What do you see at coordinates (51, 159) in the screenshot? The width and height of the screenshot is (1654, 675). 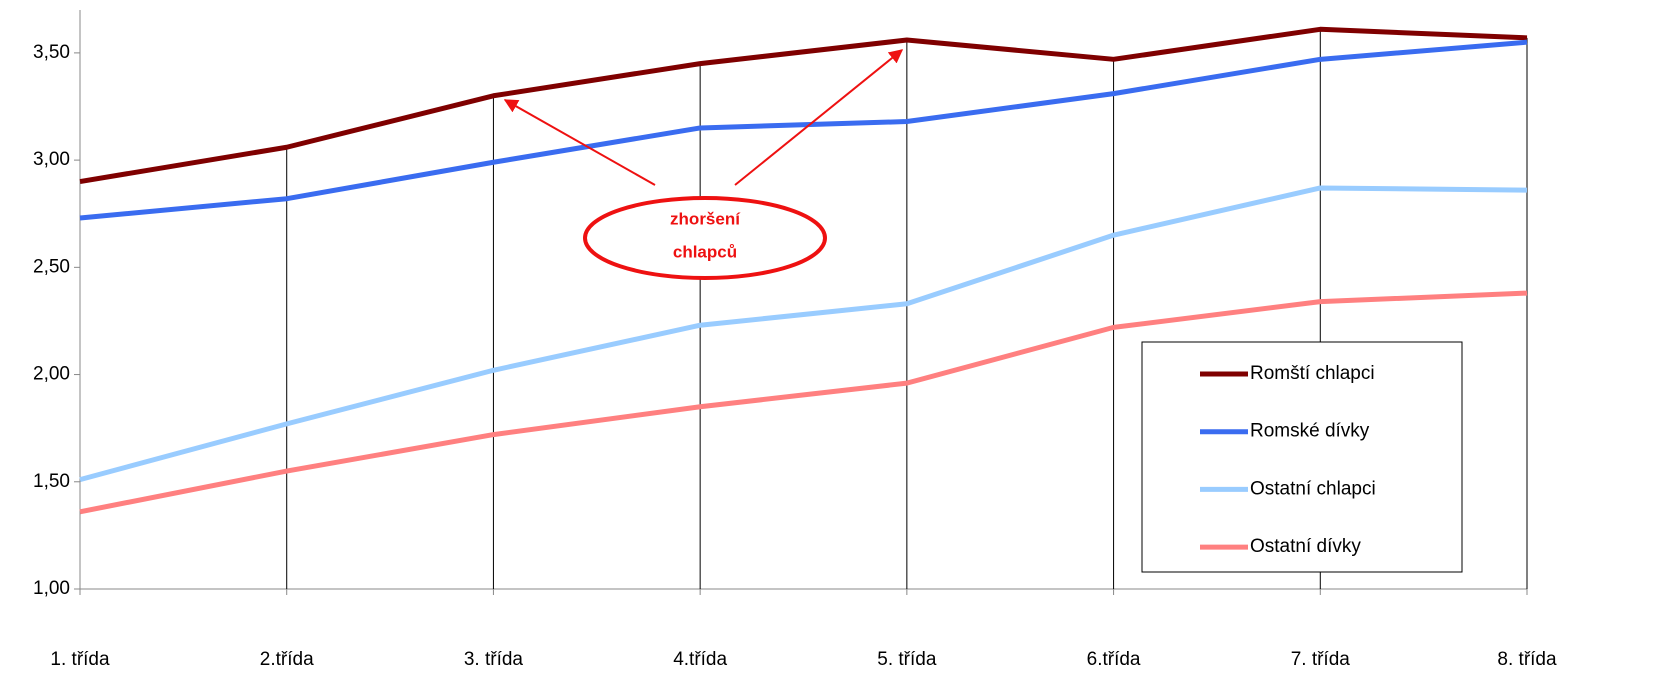 I see `y-tick-label: 3,00` at bounding box center [51, 159].